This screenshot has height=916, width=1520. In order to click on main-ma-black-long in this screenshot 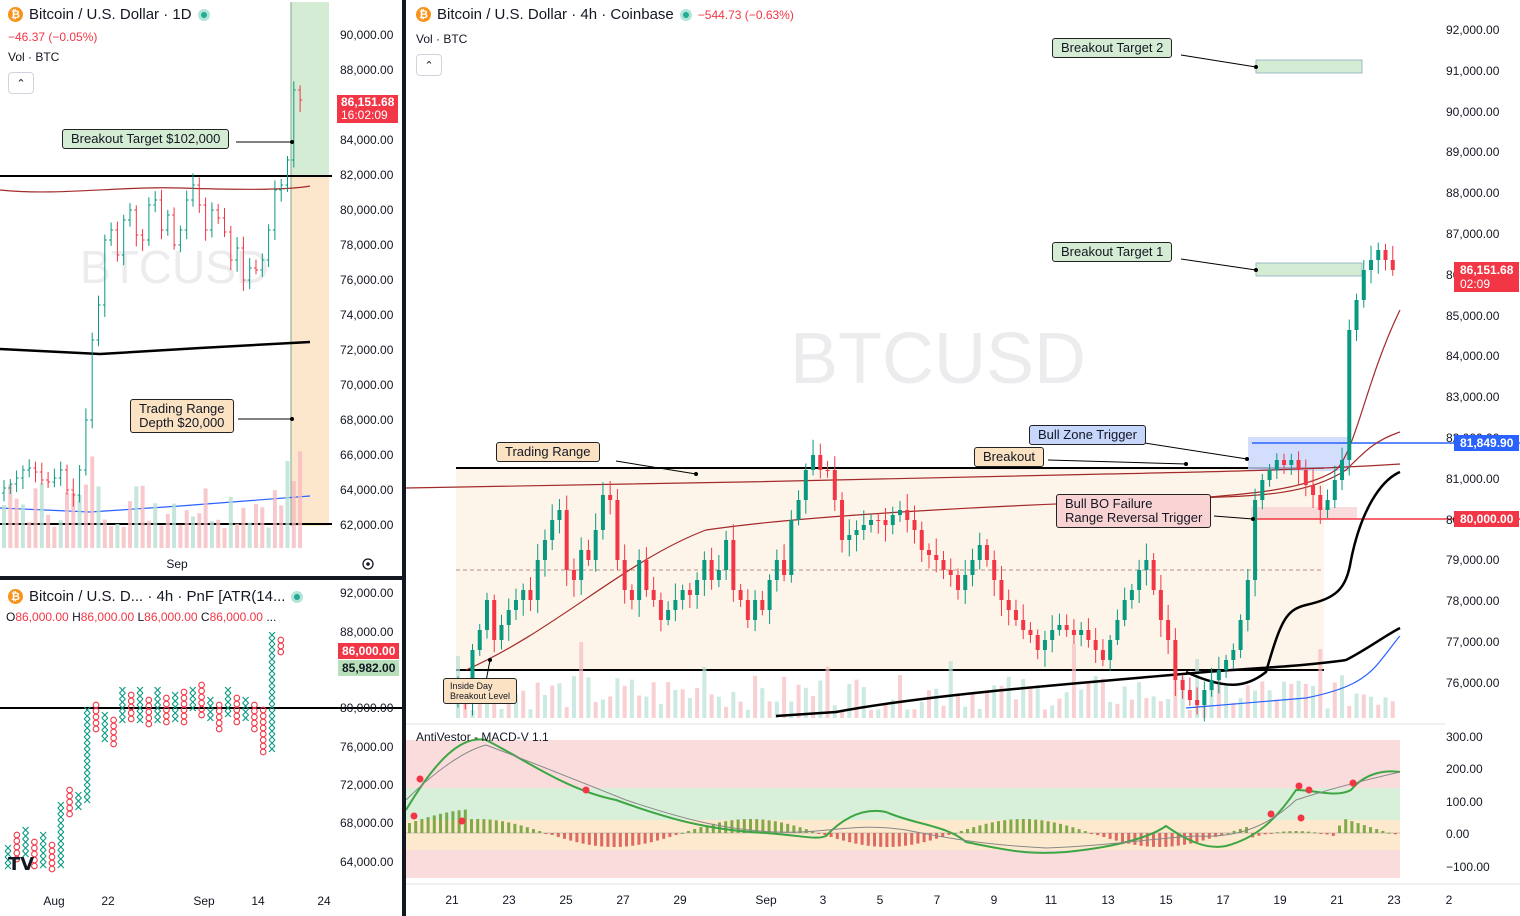, I will do `click(1088, 672)`.